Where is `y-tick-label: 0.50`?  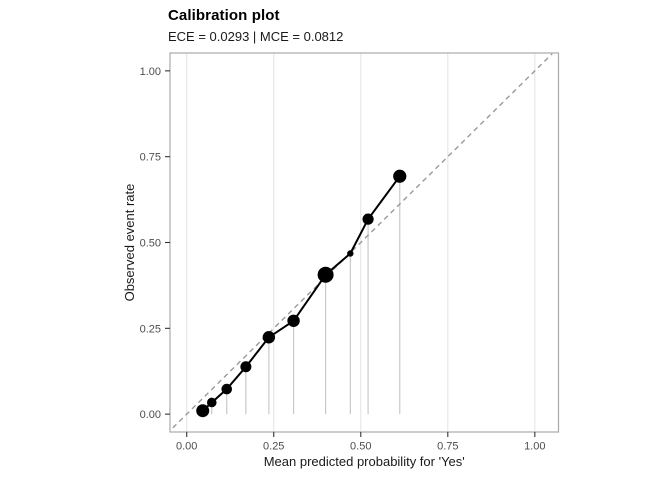 y-tick-label: 0.50 is located at coordinates (150, 244).